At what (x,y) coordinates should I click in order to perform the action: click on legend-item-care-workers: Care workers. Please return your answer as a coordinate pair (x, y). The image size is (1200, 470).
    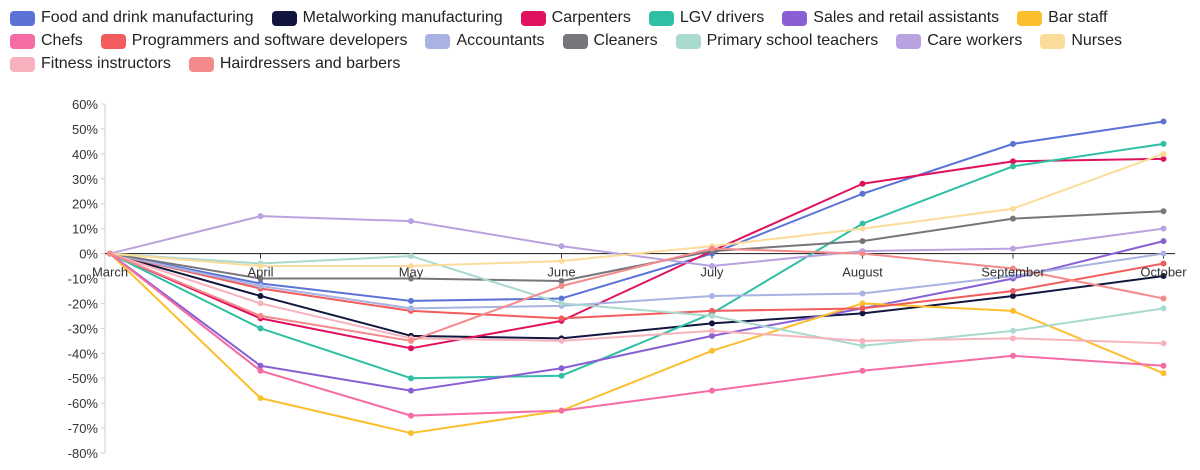
    Looking at the image, I should click on (959, 41).